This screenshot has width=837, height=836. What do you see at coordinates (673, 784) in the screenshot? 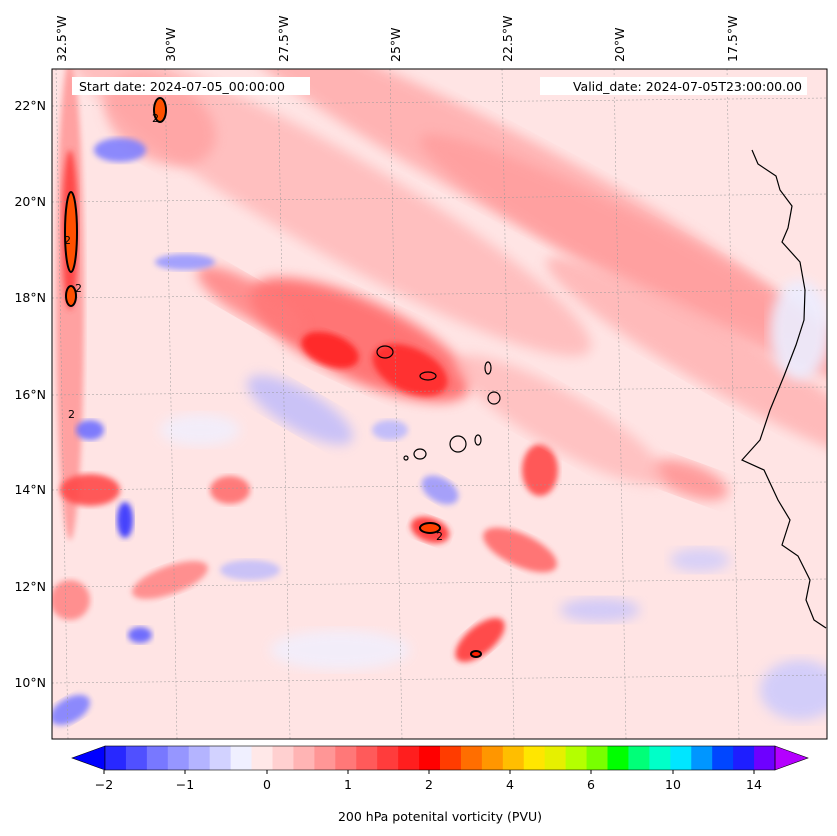
I see `colorbar-tick-label: 10` at bounding box center [673, 784].